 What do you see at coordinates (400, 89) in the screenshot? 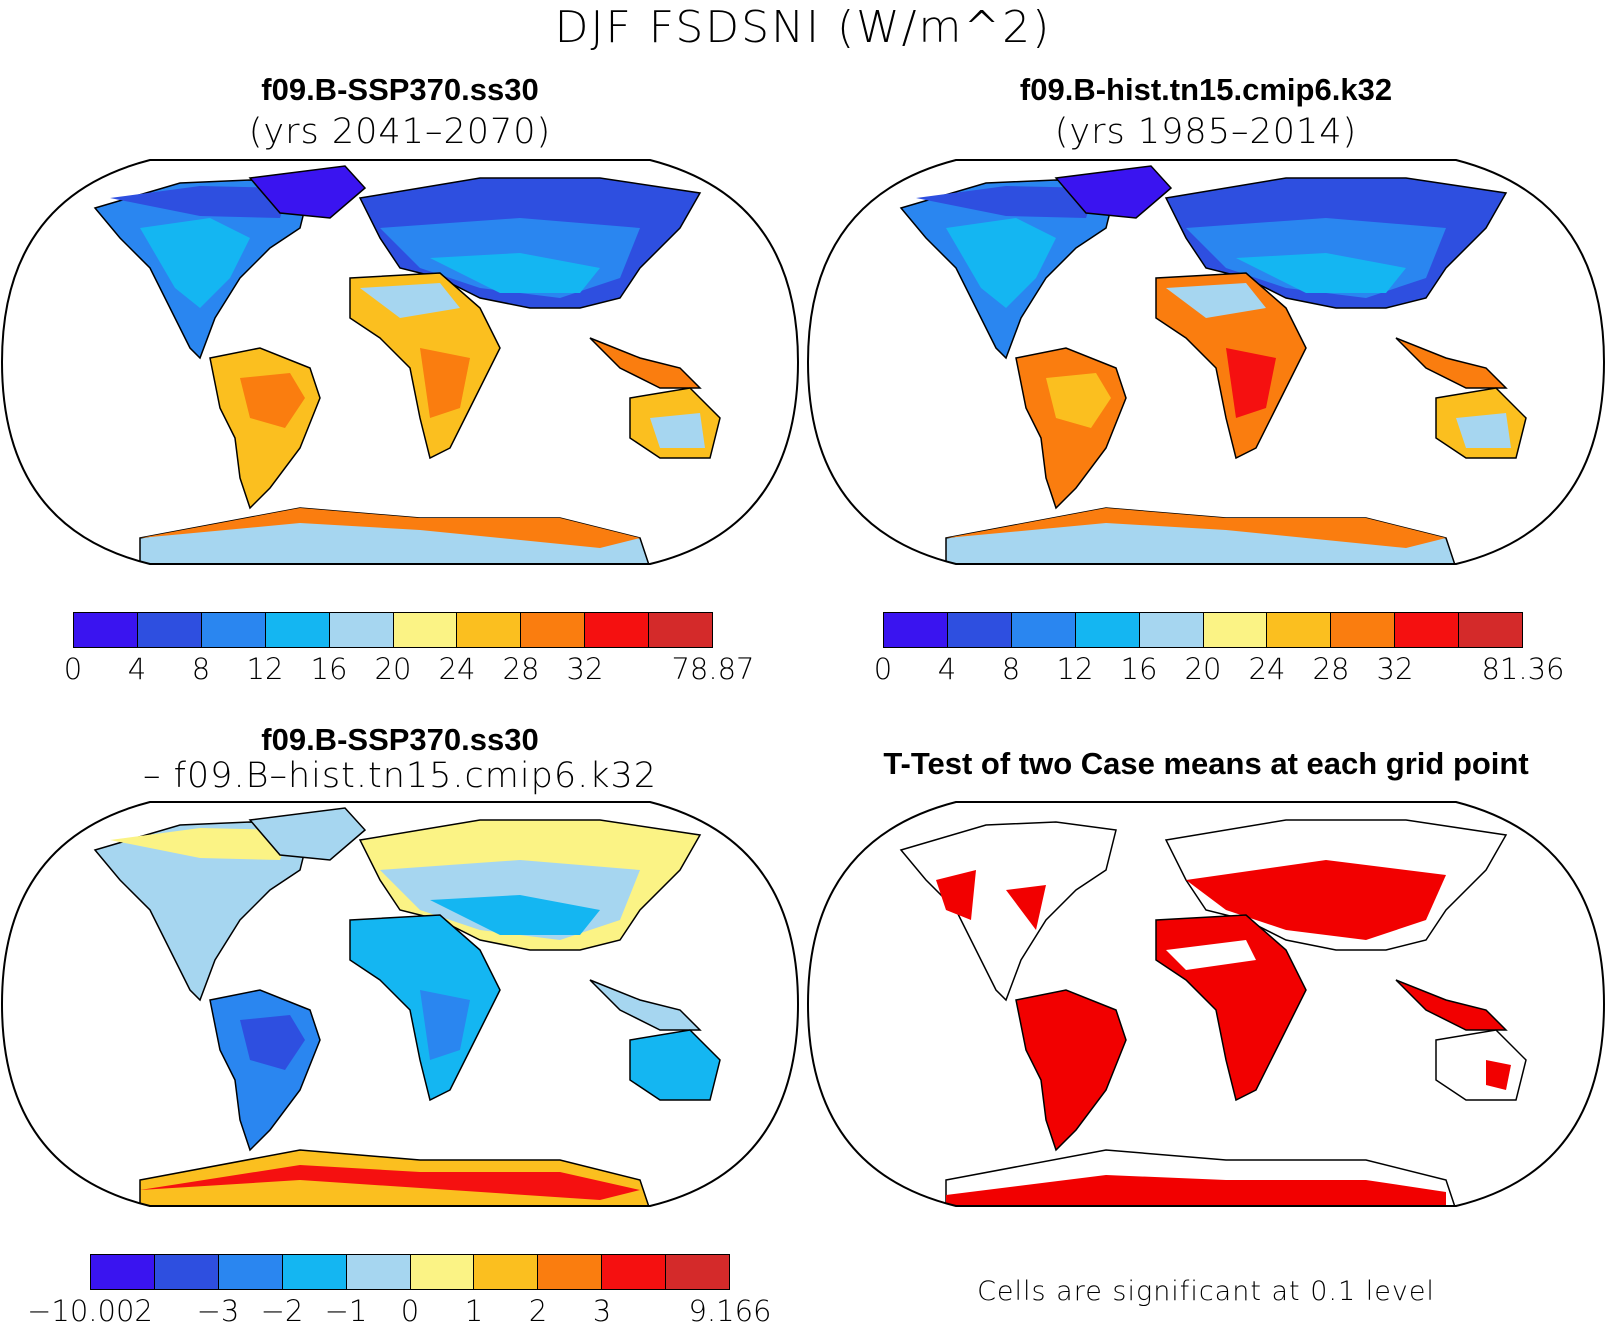
I see `panel1-case-title: f09.B-SSP370.ss30` at bounding box center [400, 89].